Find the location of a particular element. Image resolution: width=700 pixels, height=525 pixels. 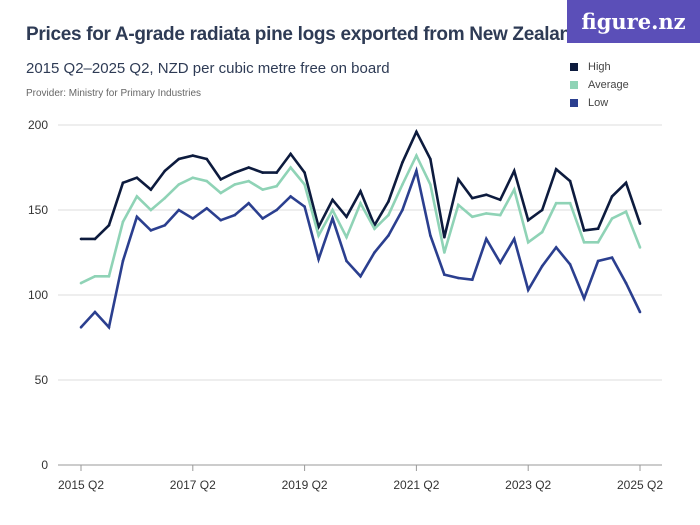

legend-item: High is located at coordinates (599, 67).